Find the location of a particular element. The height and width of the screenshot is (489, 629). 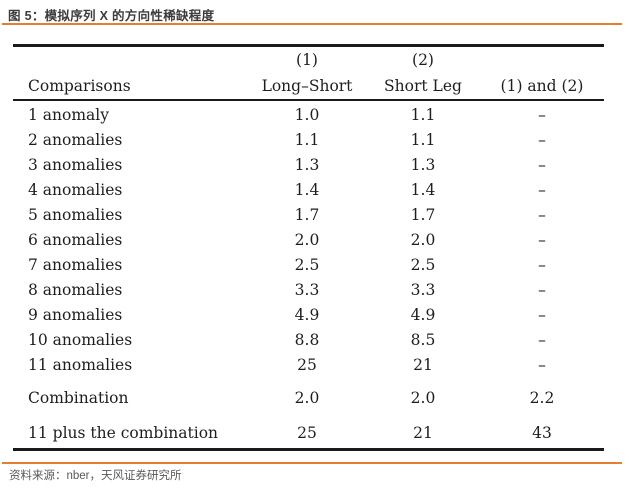

row-label: 9 anomalies is located at coordinates (75, 315).